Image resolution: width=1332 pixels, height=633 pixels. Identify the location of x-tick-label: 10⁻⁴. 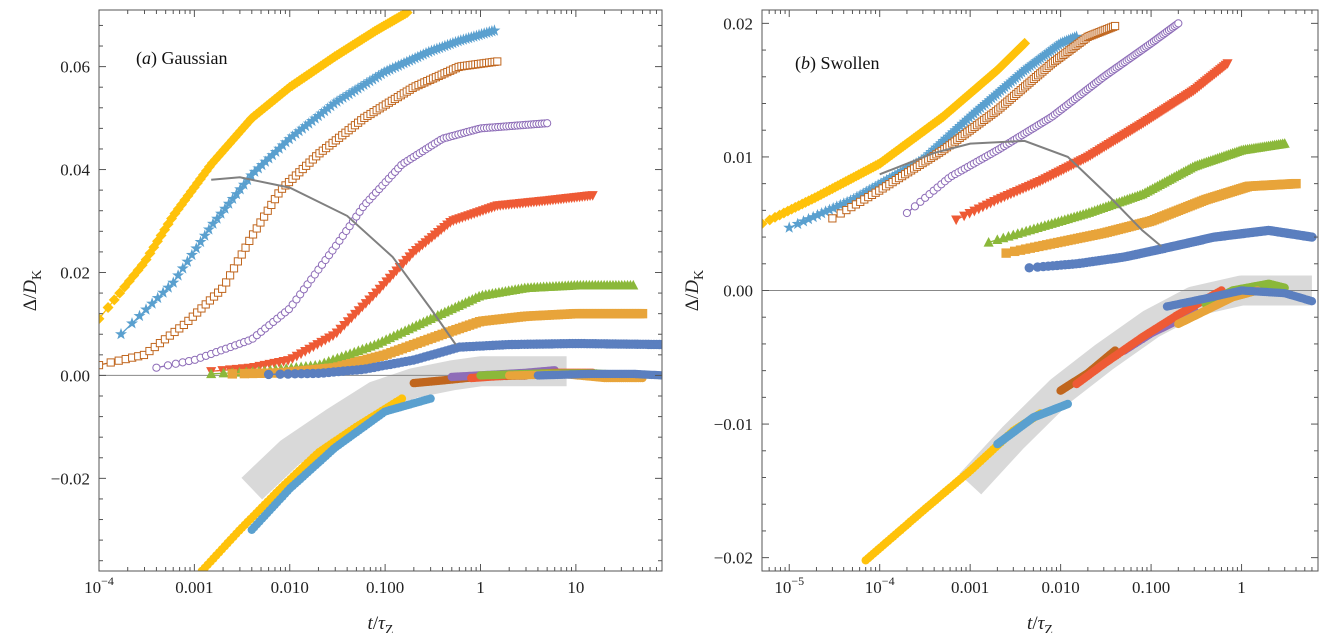
(880, 585).